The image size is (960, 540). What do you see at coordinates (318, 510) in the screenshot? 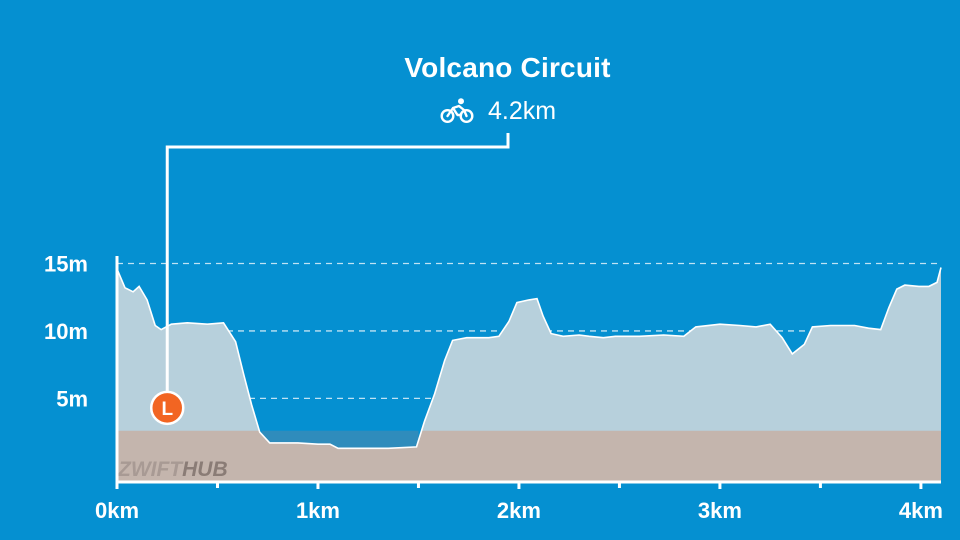
I see `x-tick-label-1: 1km` at bounding box center [318, 510].